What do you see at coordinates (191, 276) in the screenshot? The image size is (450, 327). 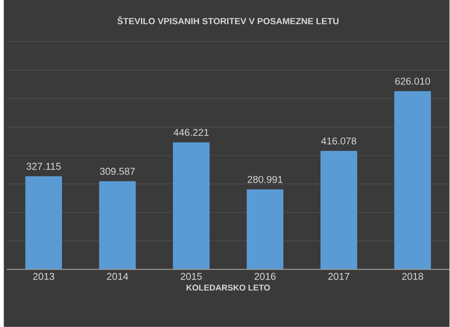 I see `x-tick-label: 2015` at bounding box center [191, 276].